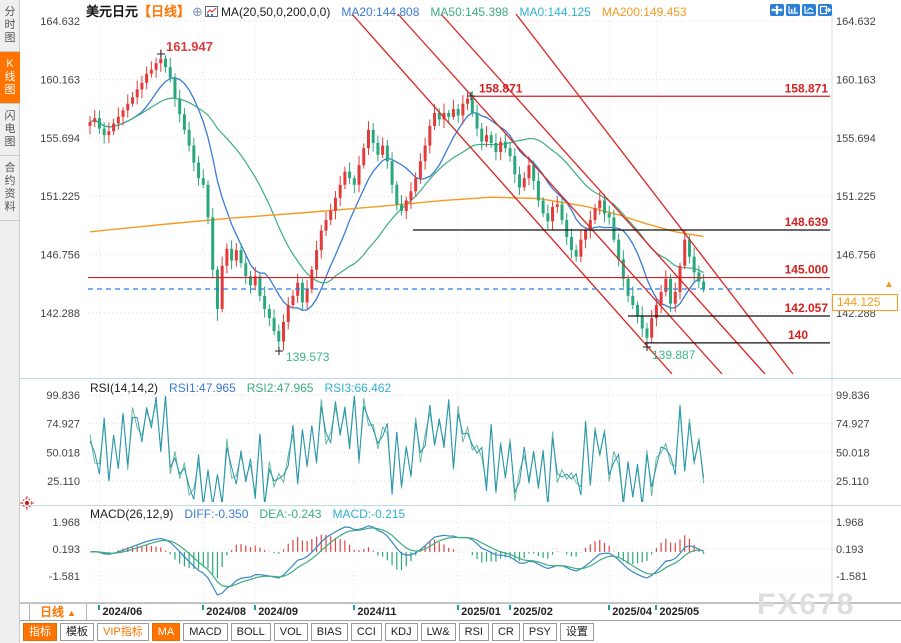  What do you see at coordinates (63, 425) in the screenshot?
I see `svg-text: 74.927` at bounding box center [63, 425].